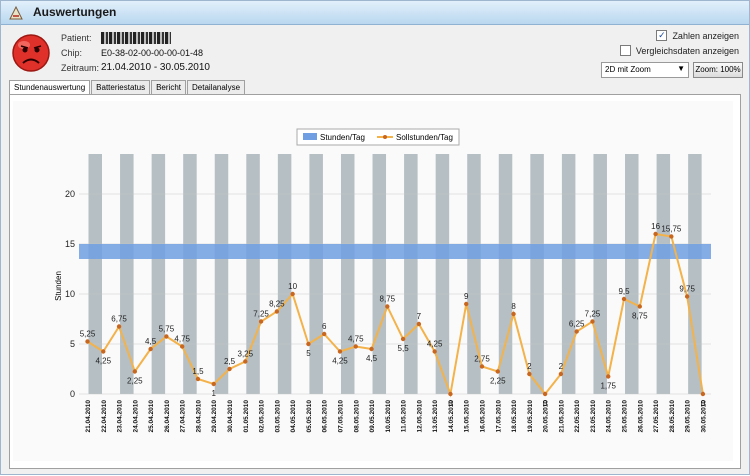  I want to click on tab-batteriestatus: Batteriestatus, so click(121, 87).